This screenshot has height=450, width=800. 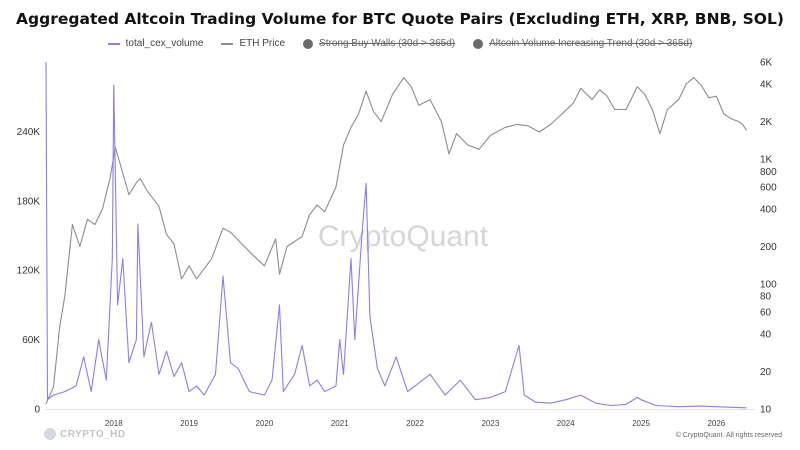 I want to click on x-tick-label: 2024, so click(x=566, y=423).